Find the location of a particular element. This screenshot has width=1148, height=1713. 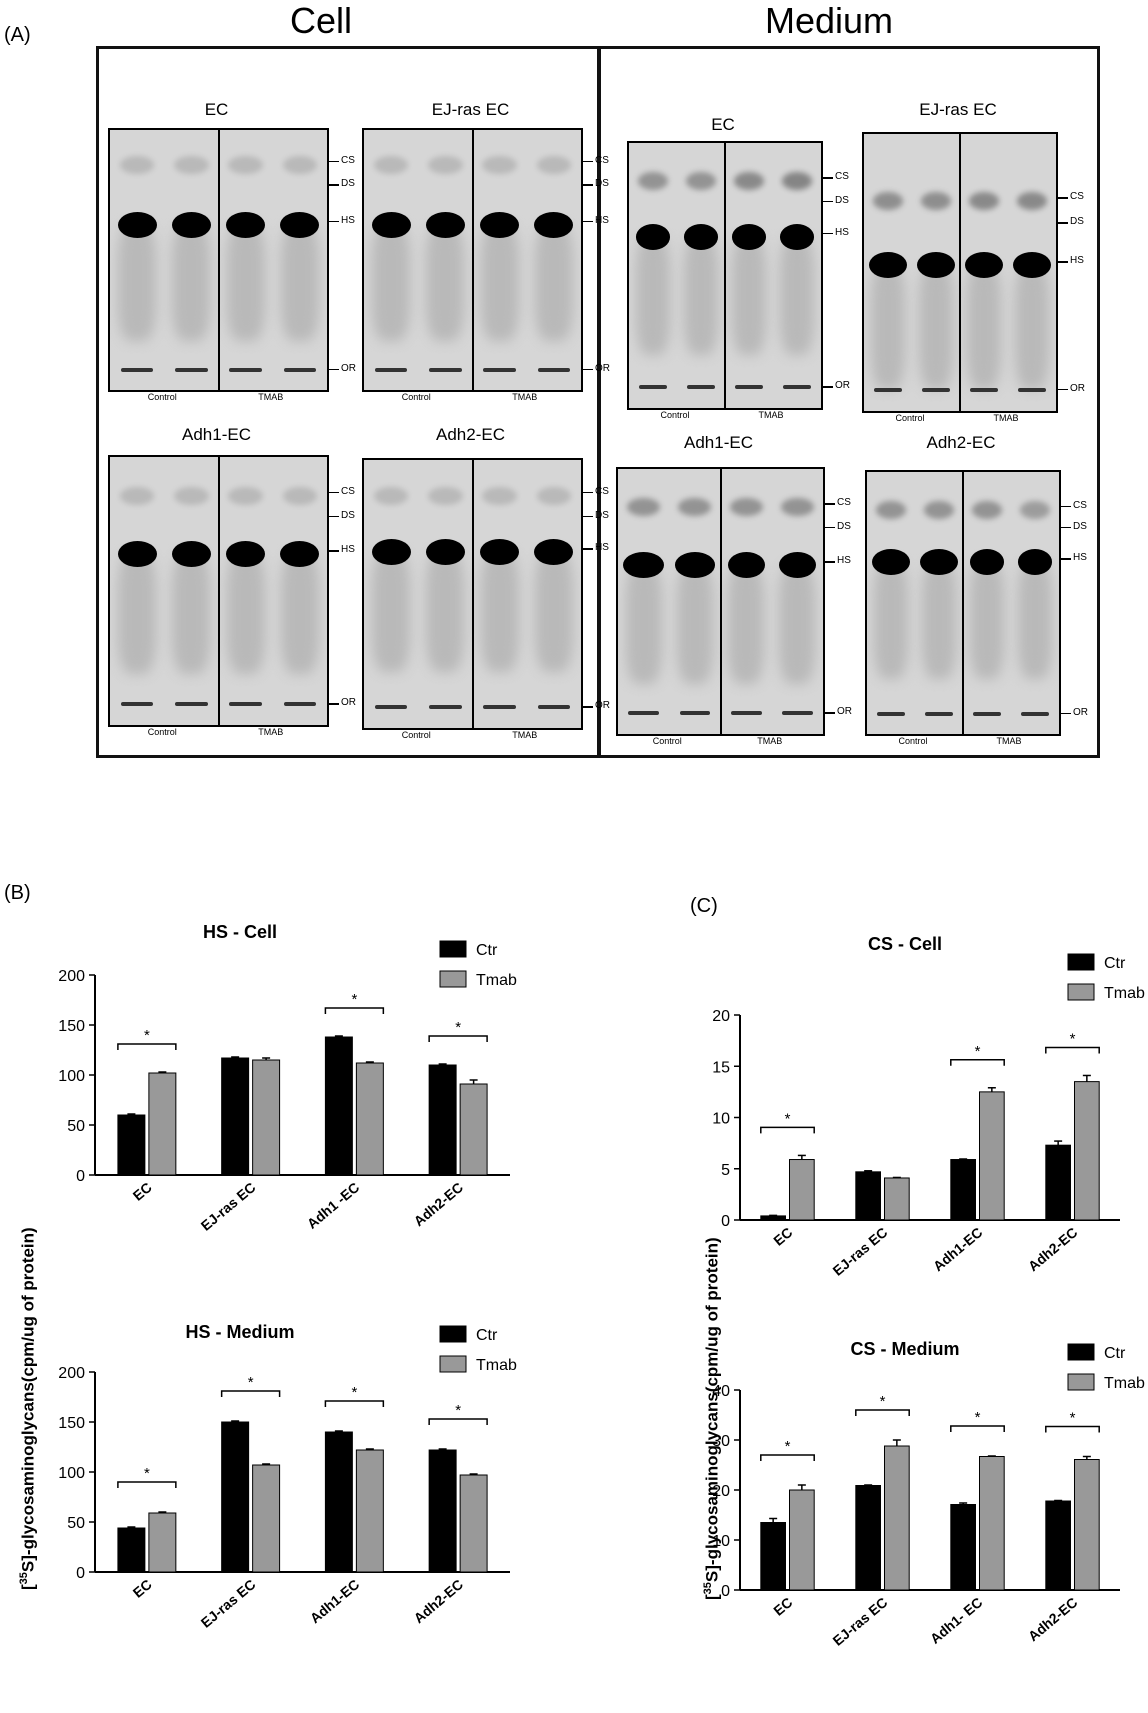

marker-ds: DS is located at coordinates (341, 183).